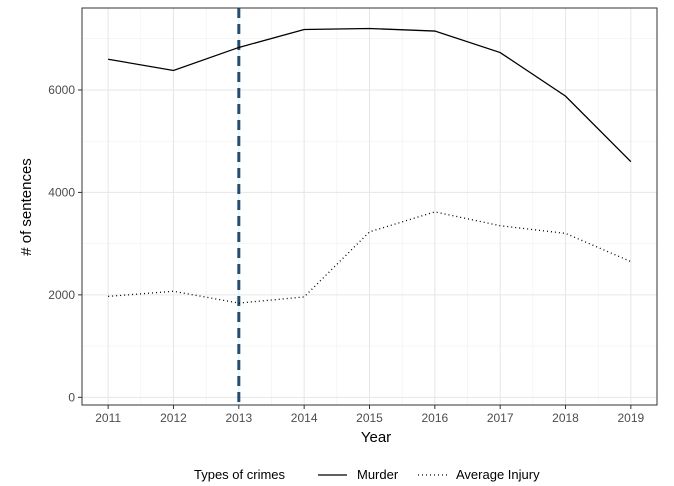 The image size is (674, 486). What do you see at coordinates (376, 437) in the screenshot?
I see `x-axis-title: Year` at bounding box center [376, 437].